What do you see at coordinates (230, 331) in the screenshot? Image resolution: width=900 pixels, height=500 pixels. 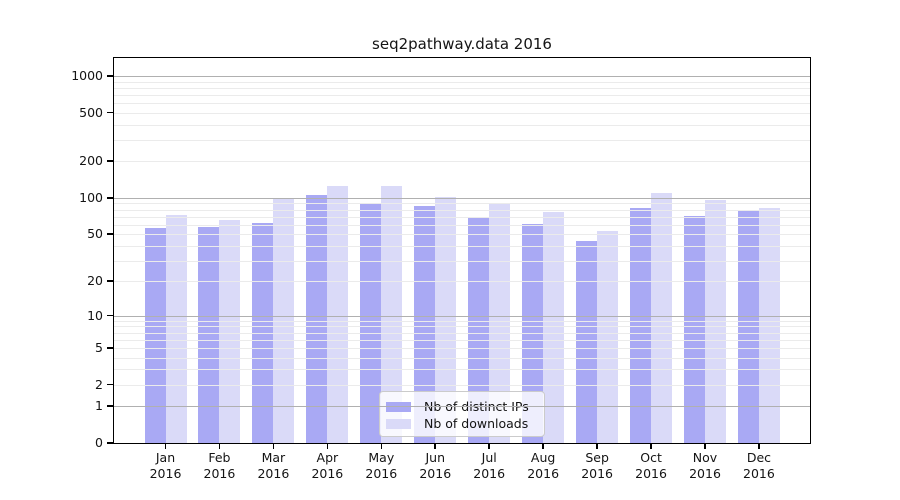 I see `bar-downloads-feb` at bounding box center [230, 331].